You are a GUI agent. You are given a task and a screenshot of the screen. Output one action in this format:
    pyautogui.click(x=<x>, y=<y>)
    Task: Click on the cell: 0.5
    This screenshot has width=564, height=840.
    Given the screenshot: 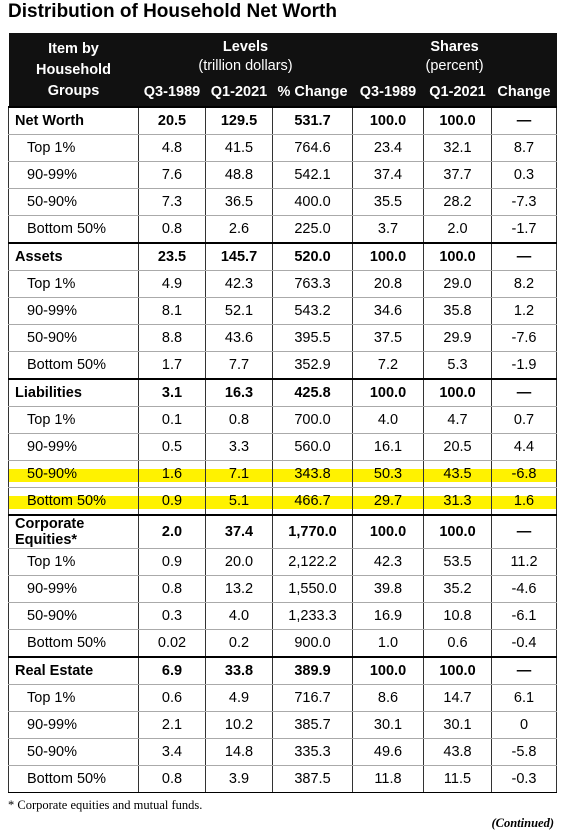 What is the action you would take?
    pyautogui.click(x=172, y=447)
    